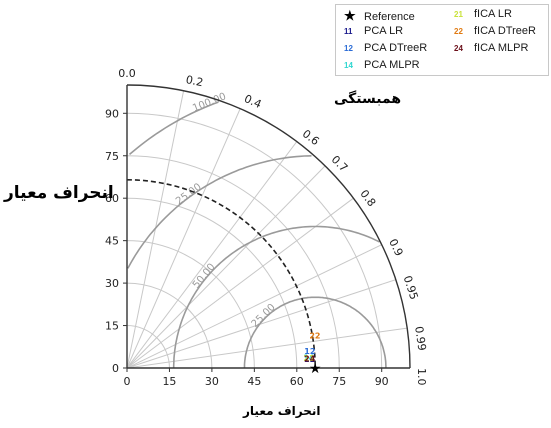 This screenshot has width=551, height=428. I want to click on x-tick-label: 75, so click(339, 381).